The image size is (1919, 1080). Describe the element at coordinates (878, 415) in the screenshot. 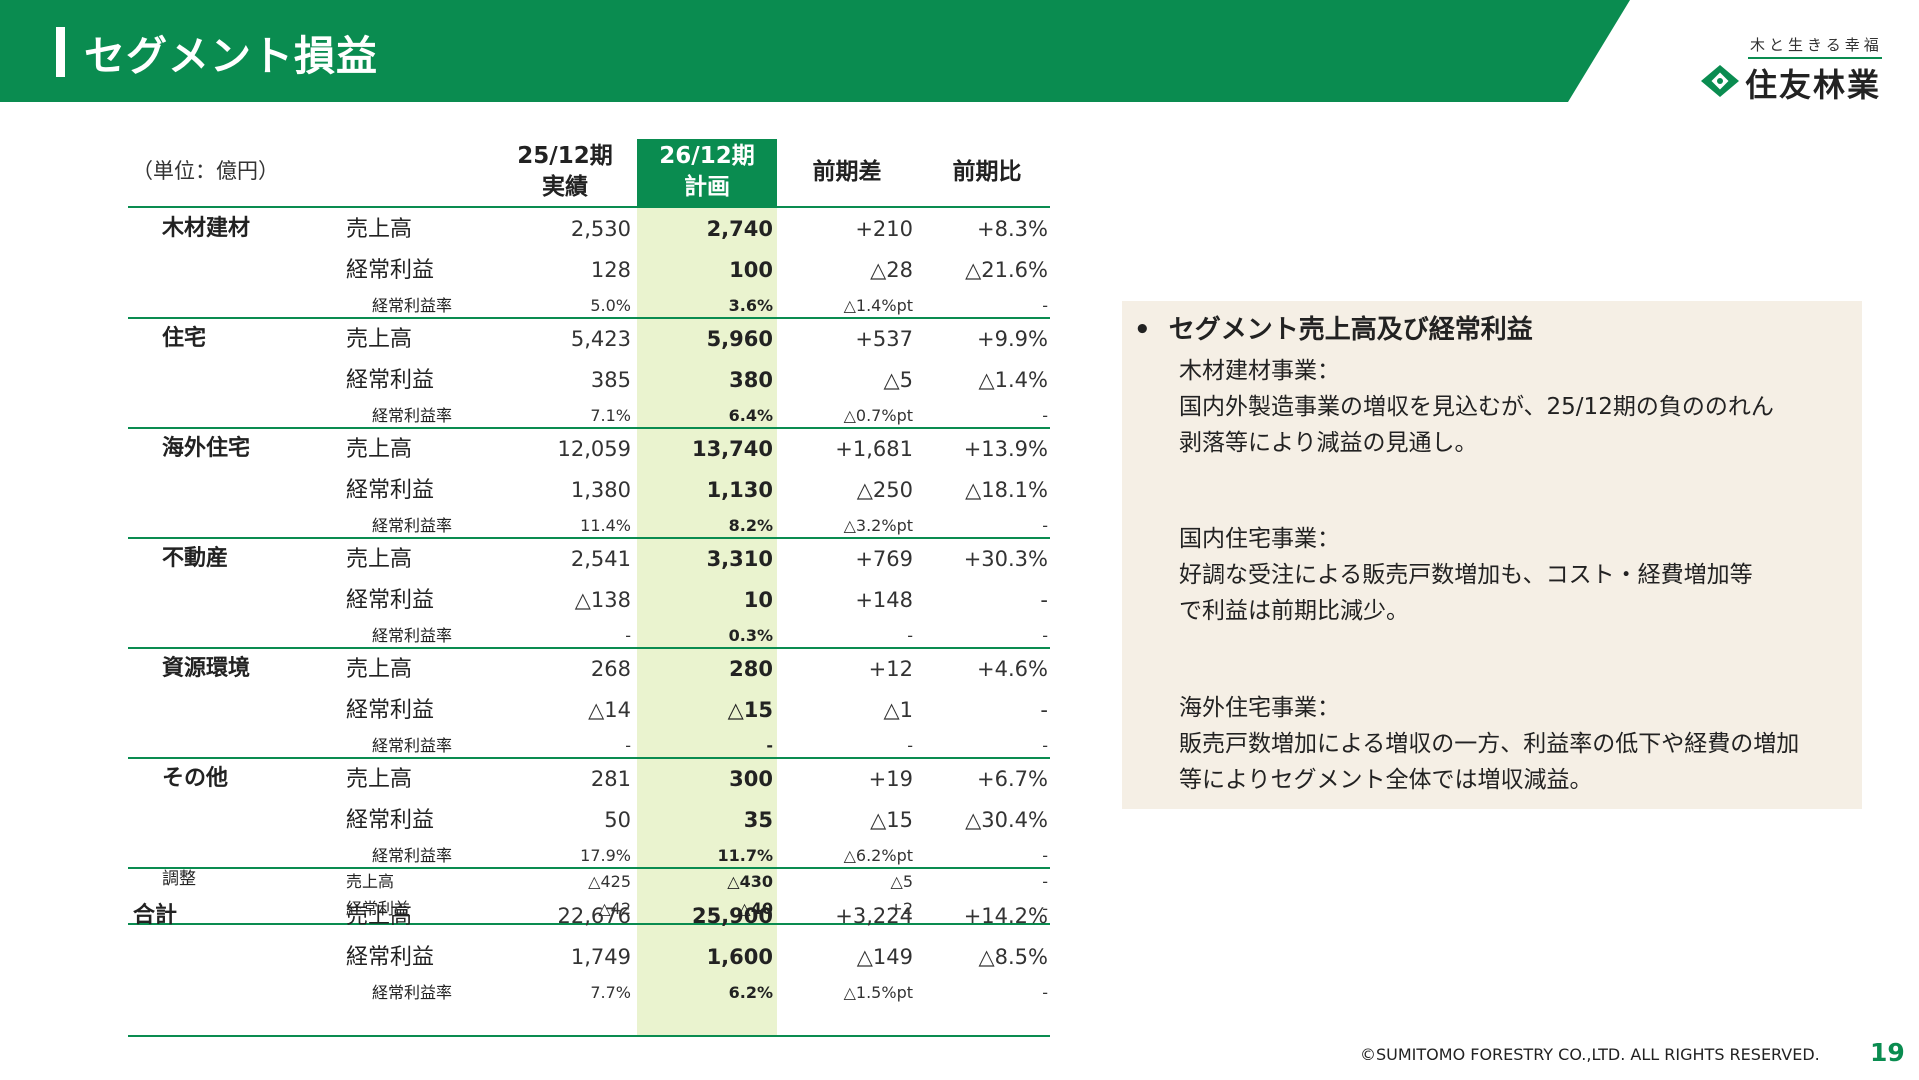

I see `cell-diff: △0.7%pt` at that location.